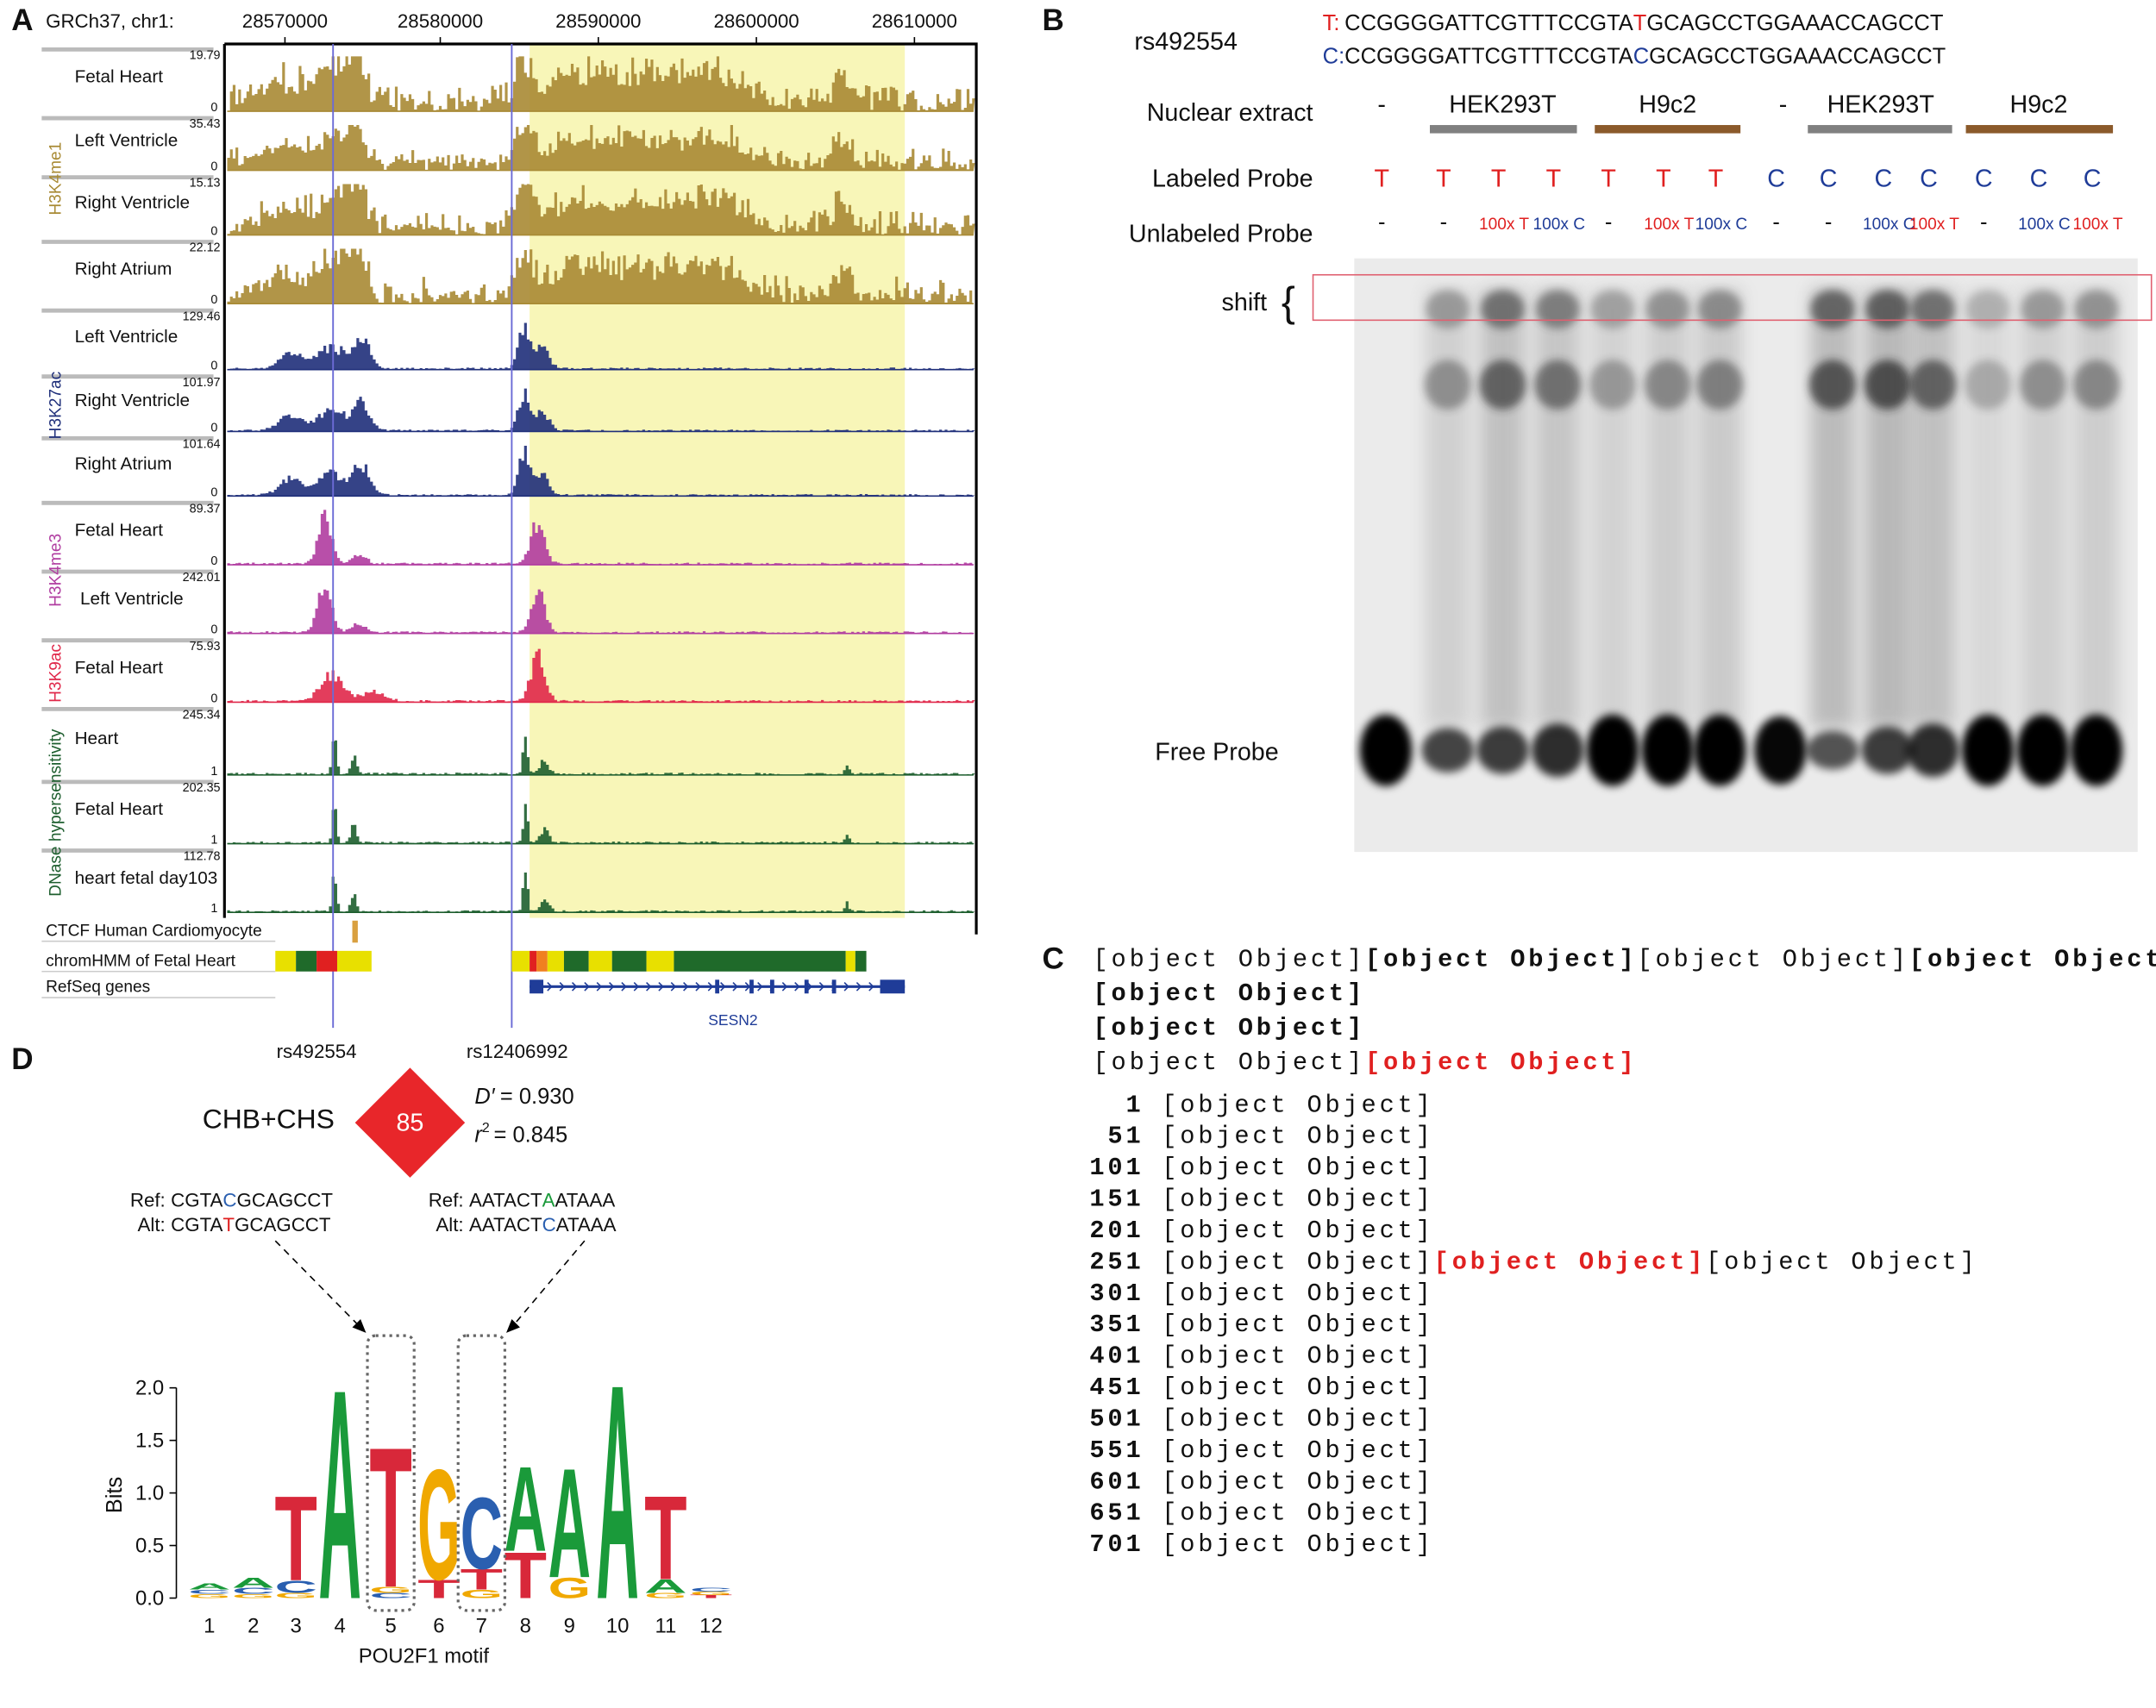  What do you see at coordinates (478, 1135) in the screenshot?
I see `r-squared-part: r` at bounding box center [478, 1135].